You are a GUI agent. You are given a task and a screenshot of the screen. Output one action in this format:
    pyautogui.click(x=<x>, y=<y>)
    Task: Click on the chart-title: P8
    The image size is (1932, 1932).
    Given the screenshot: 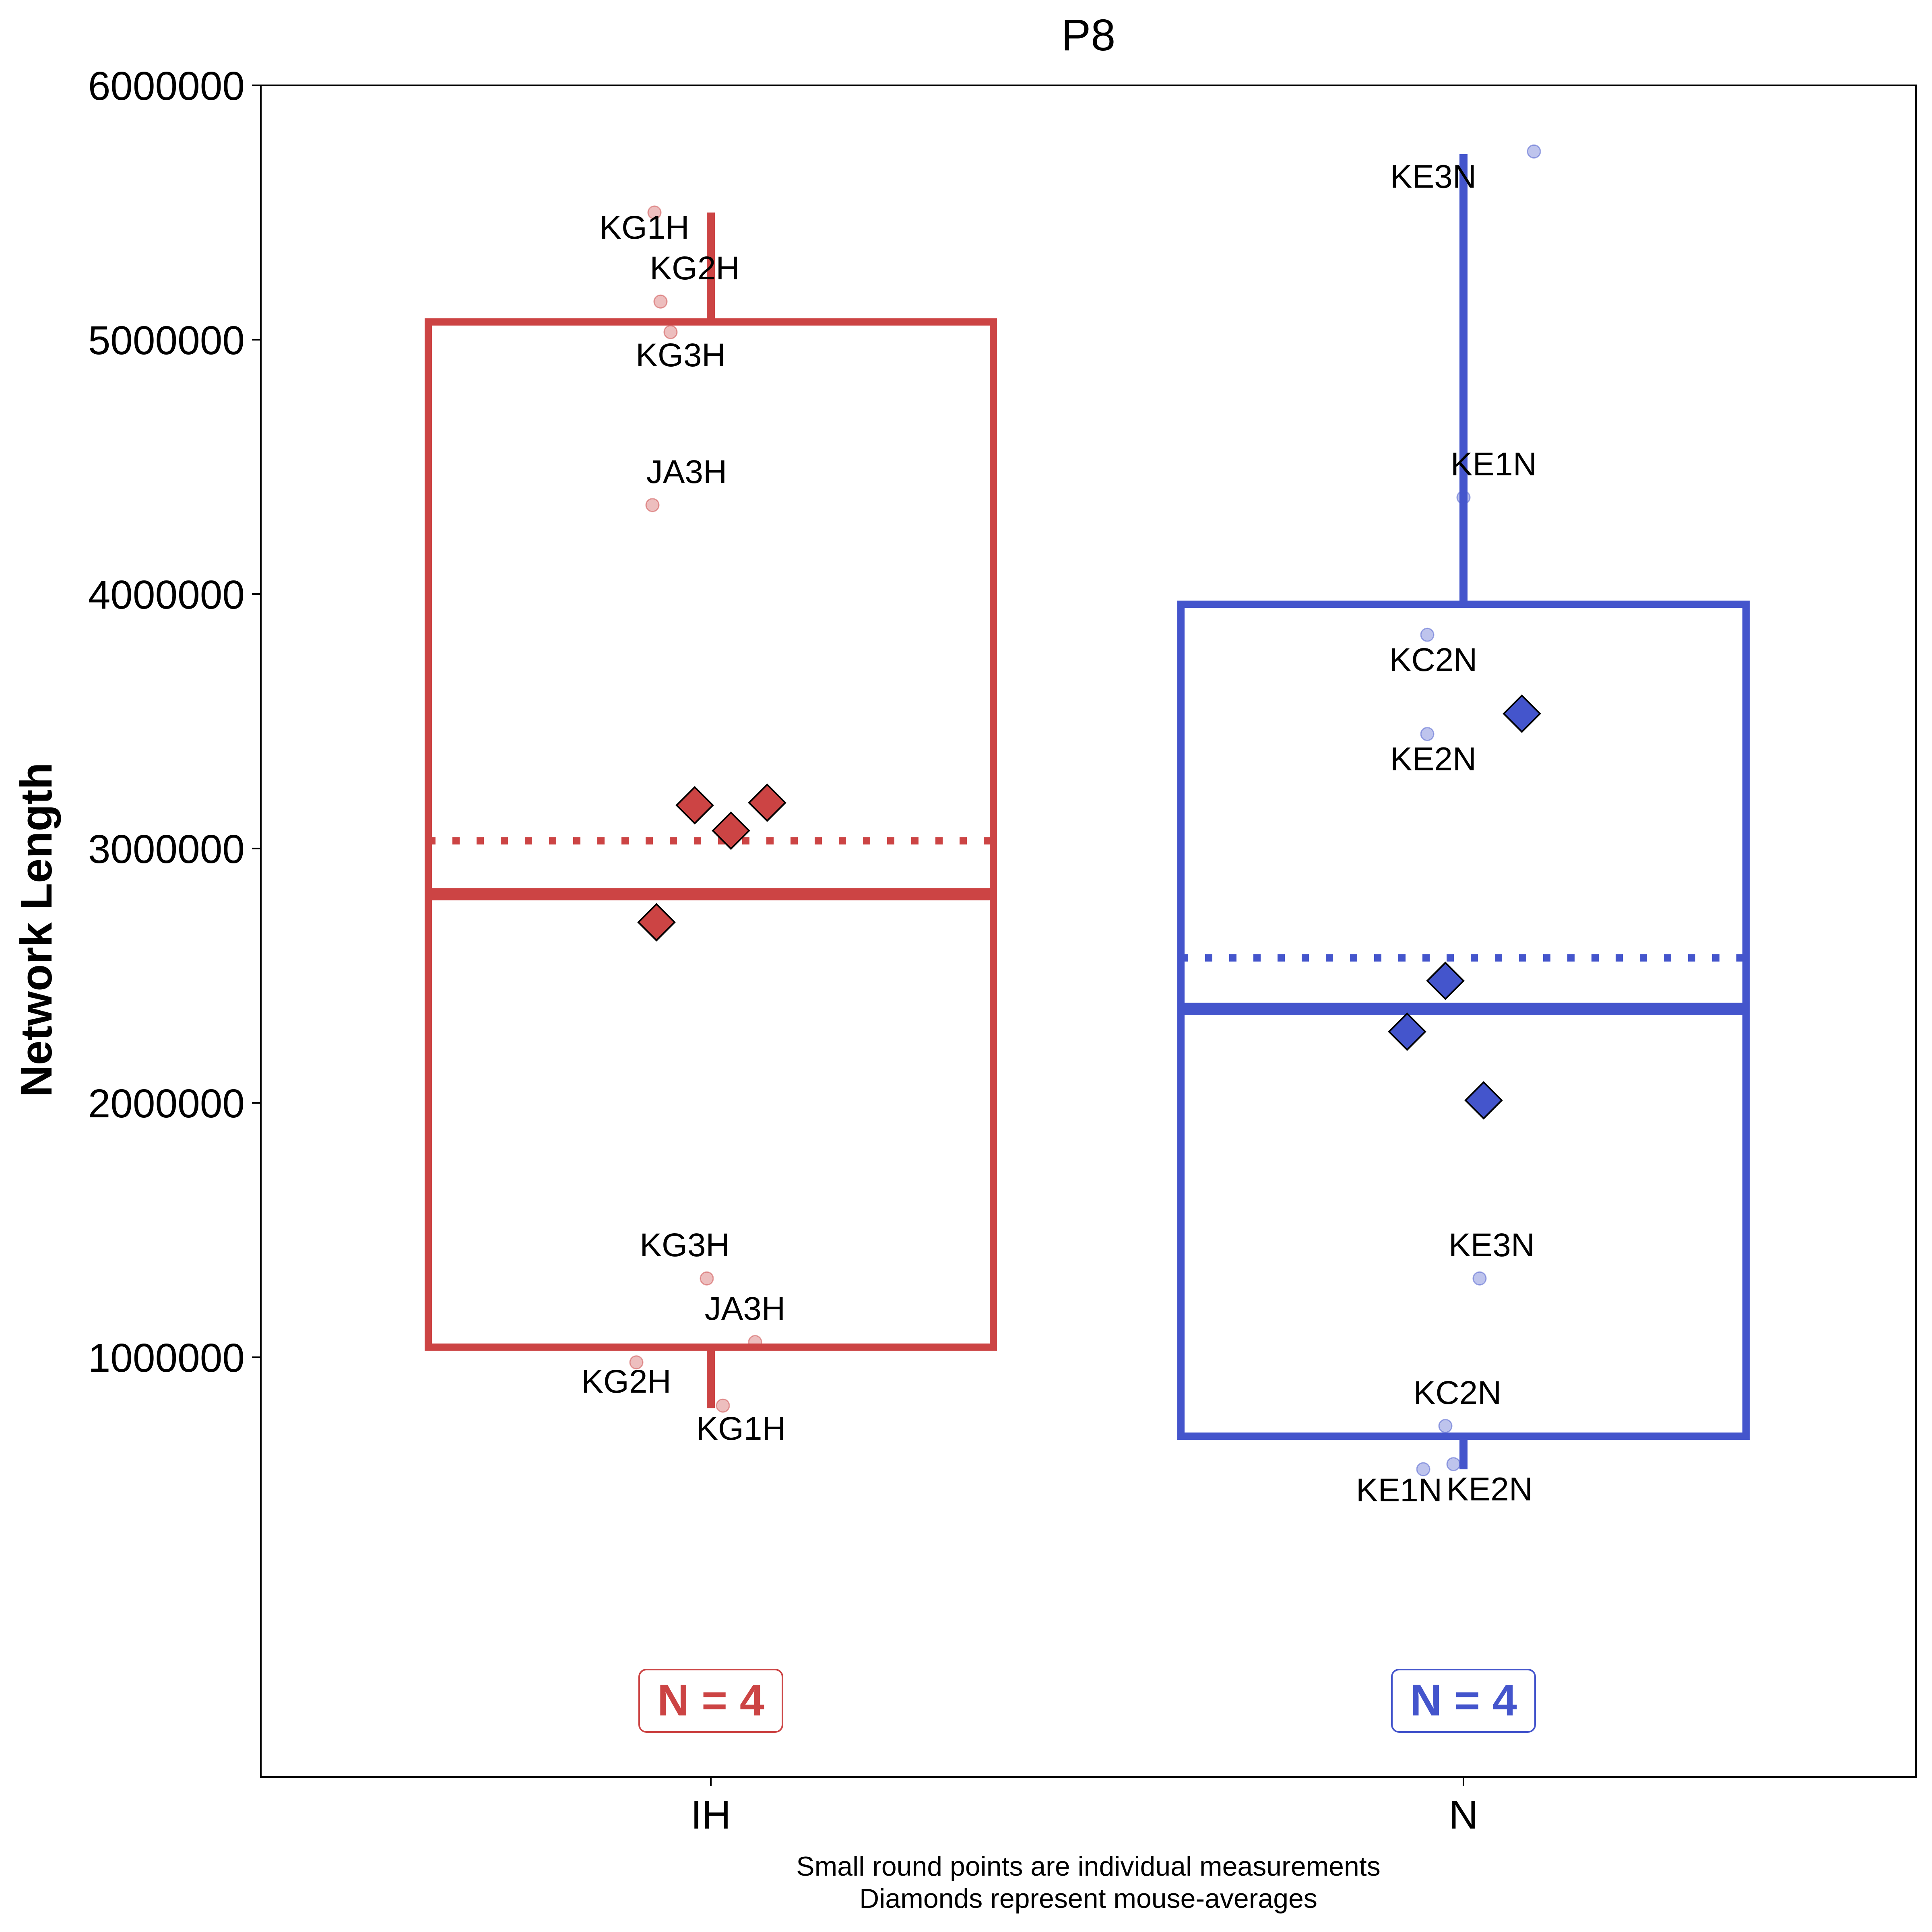 What is the action you would take?
    pyautogui.click(x=1088, y=35)
    